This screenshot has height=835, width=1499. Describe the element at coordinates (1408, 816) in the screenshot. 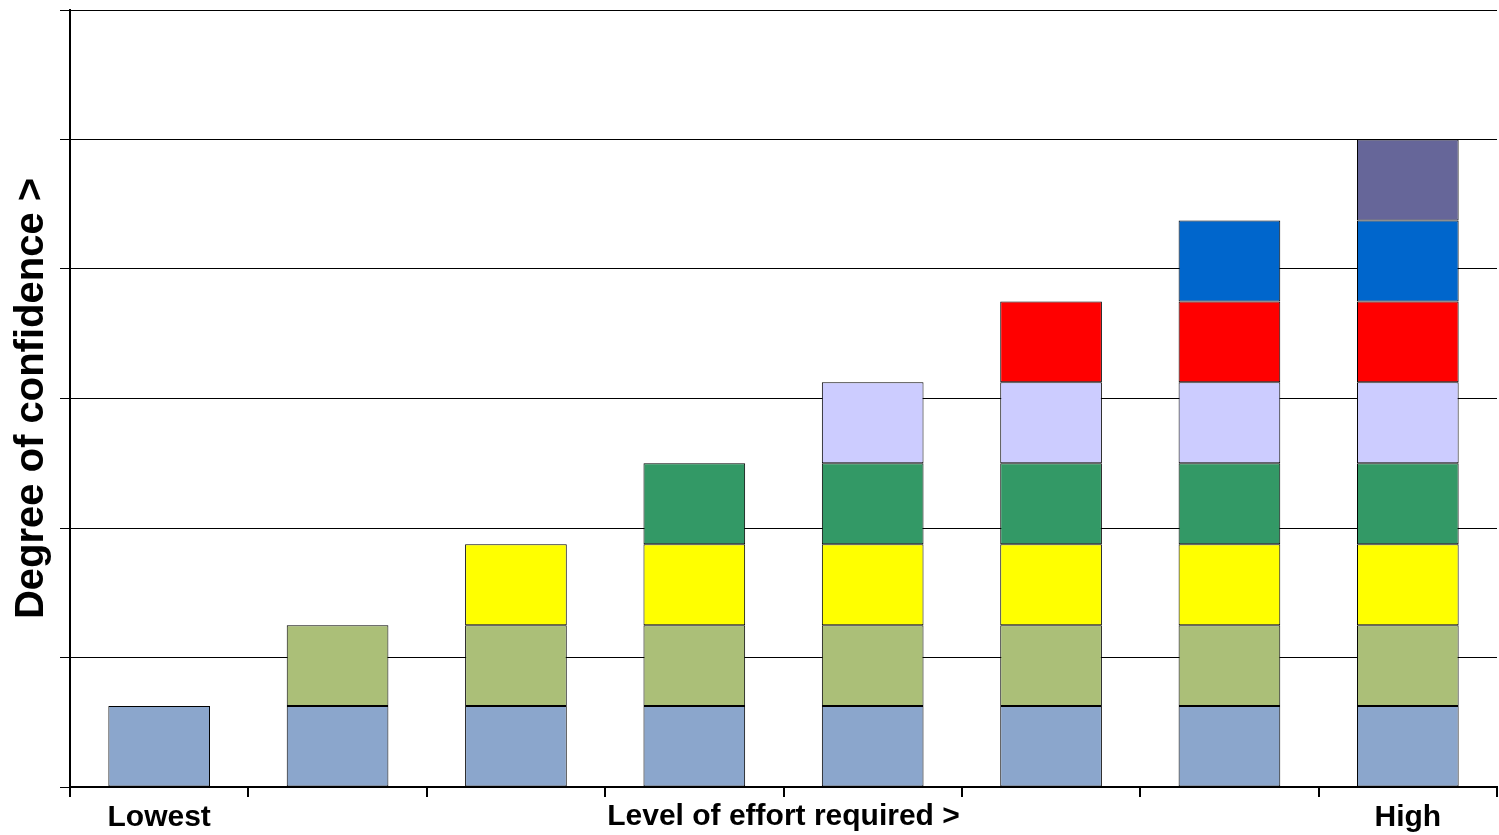

I see `x-tick-label: High` at that location.